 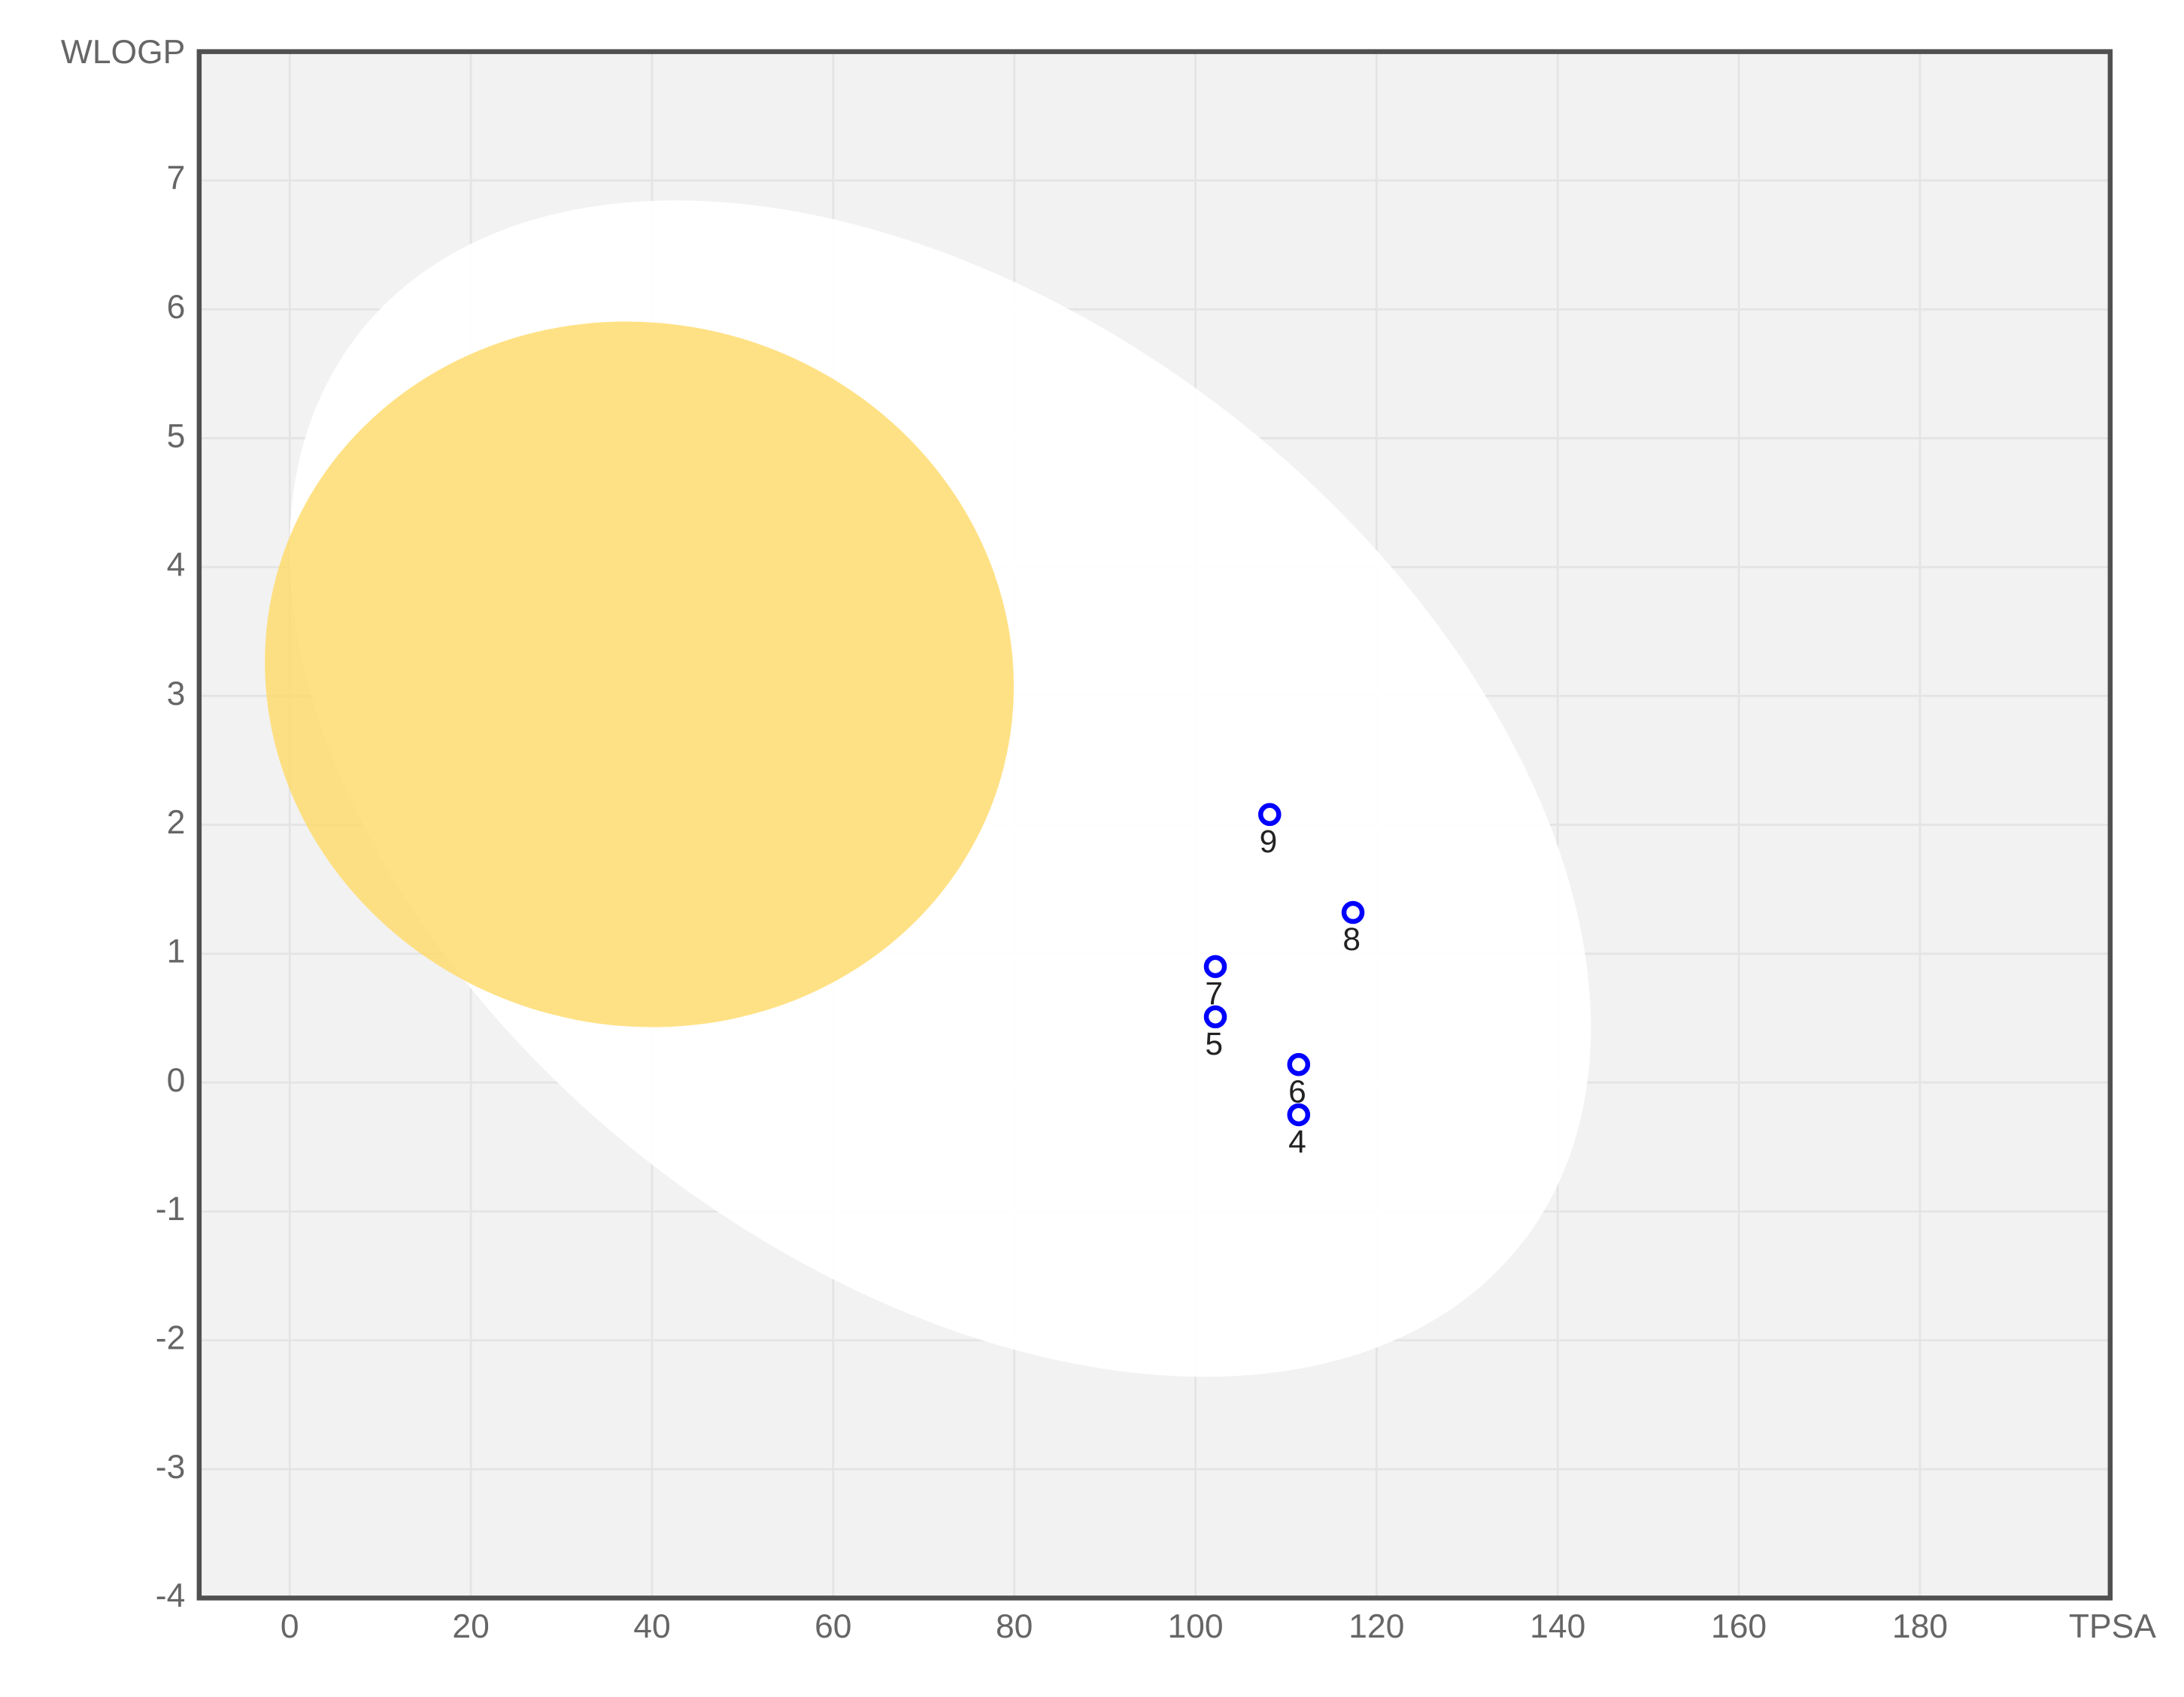 I want to click on x-tick-label: 40, so click(x=651, y=1626).